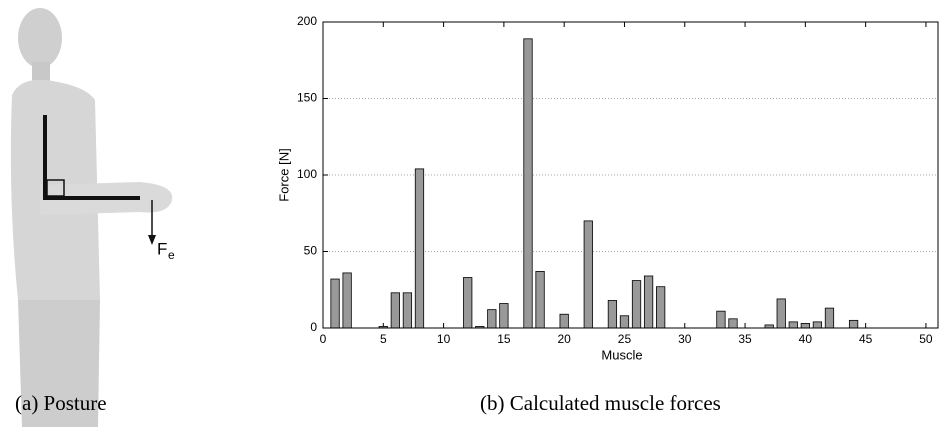  Describe the element at coordinates (61, 403) in the screenshot. I see `caption: (a) Posture` at that location.